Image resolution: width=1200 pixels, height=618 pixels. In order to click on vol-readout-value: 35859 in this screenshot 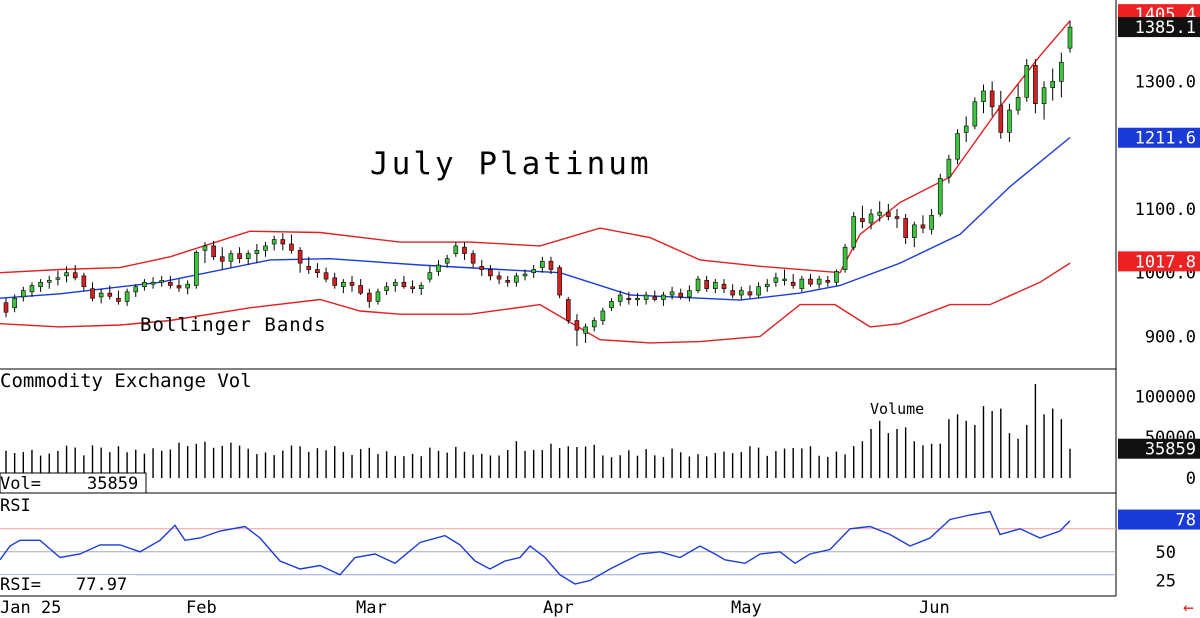, I will do `click(112, 484)`.